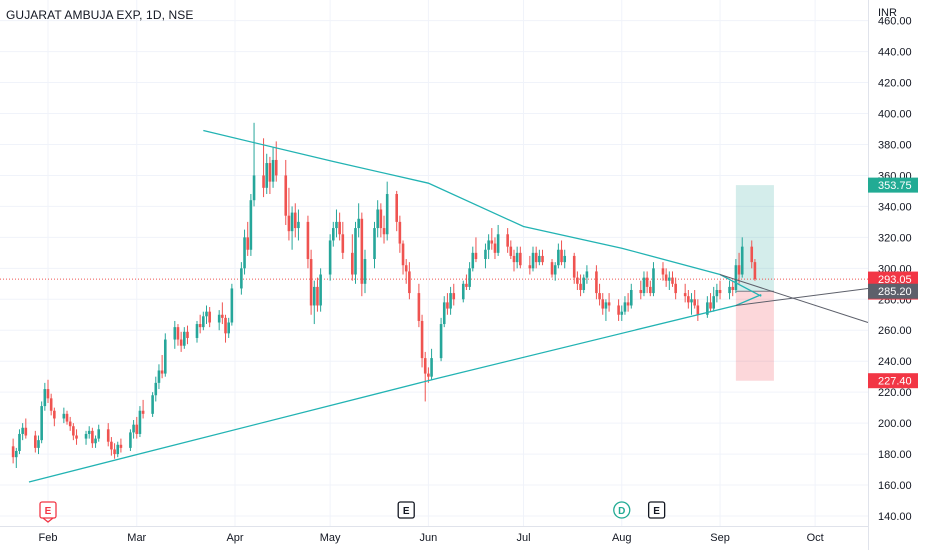  I want to click on currency-label: INR, so click(887, 13).